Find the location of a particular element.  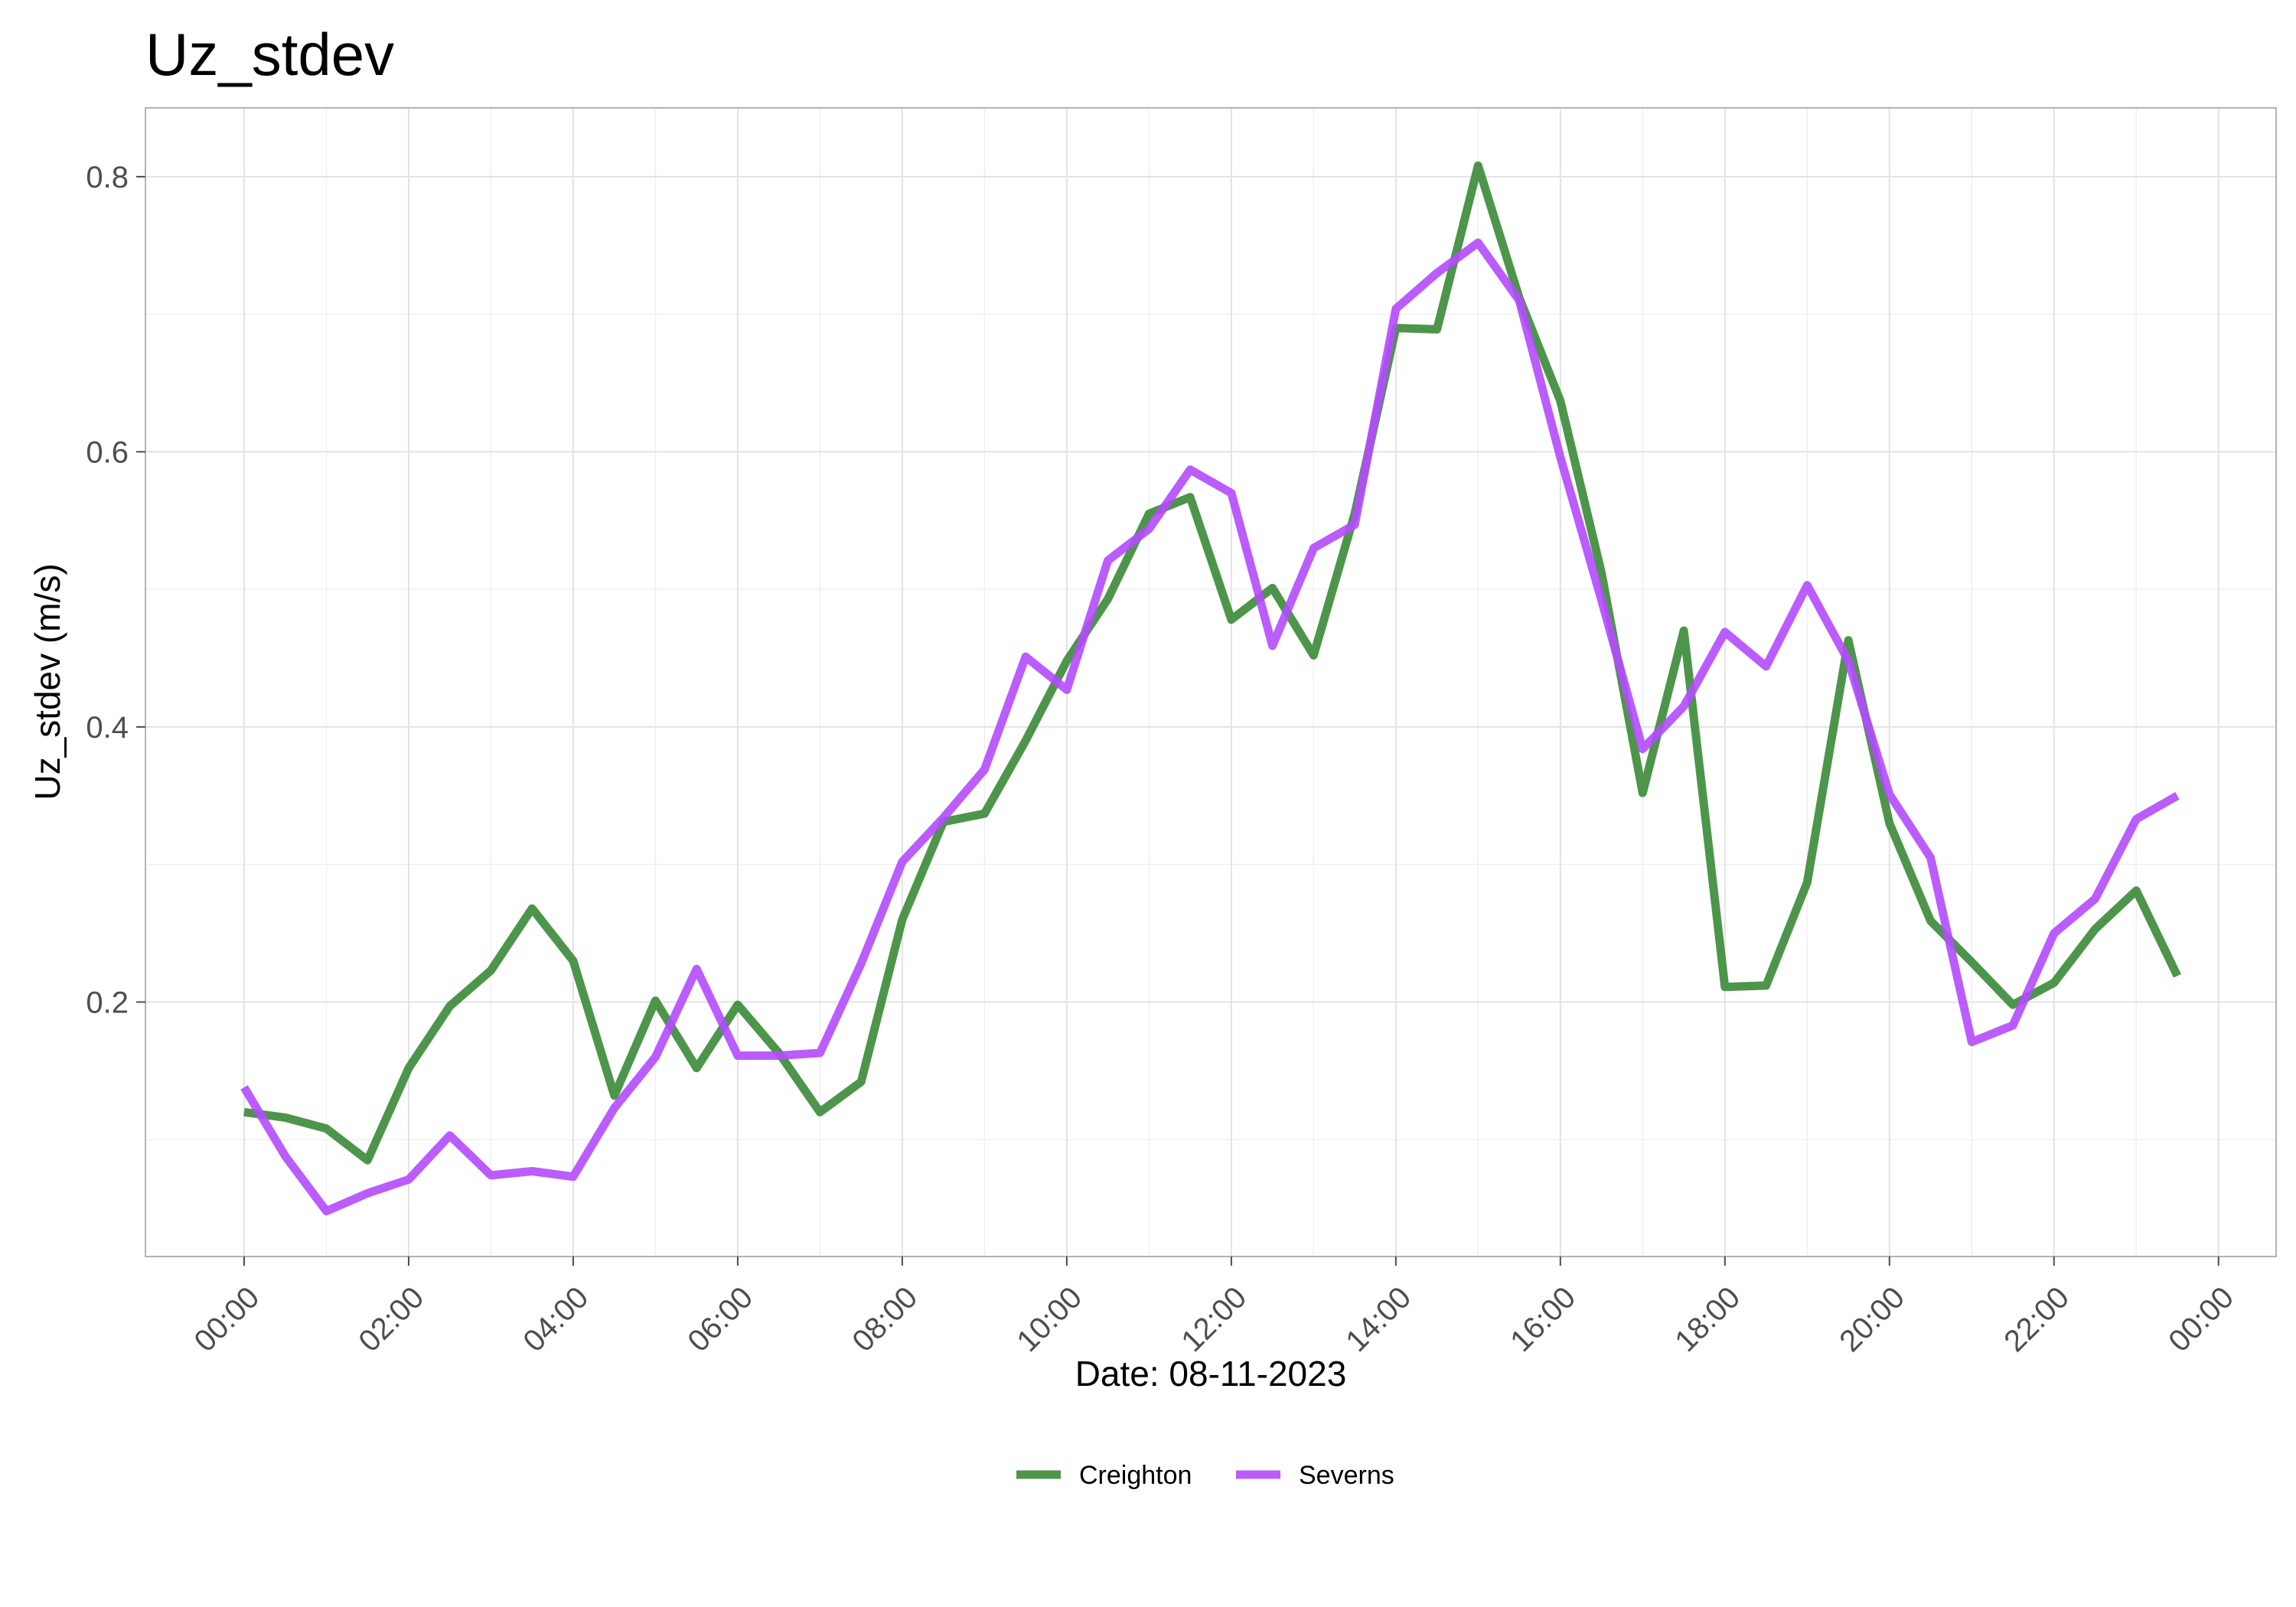

chart-title: Uz_stdev is located at coordinates (269, 55).